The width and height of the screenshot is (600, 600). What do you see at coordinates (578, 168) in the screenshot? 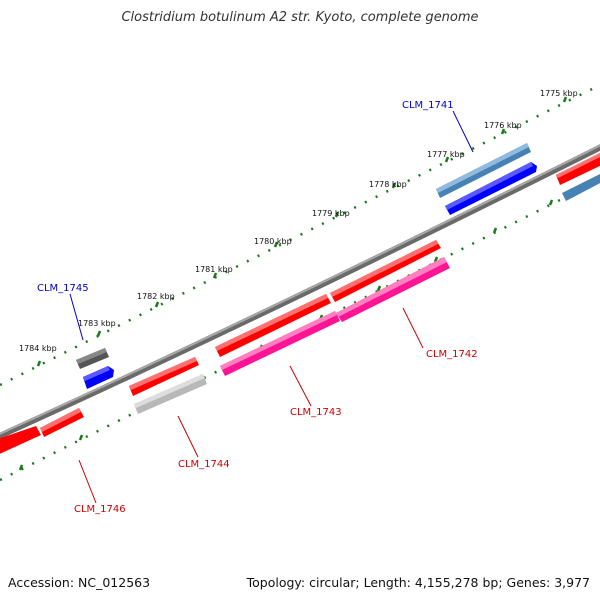
I see `feature-right-red` at bounding box center [578, 168].